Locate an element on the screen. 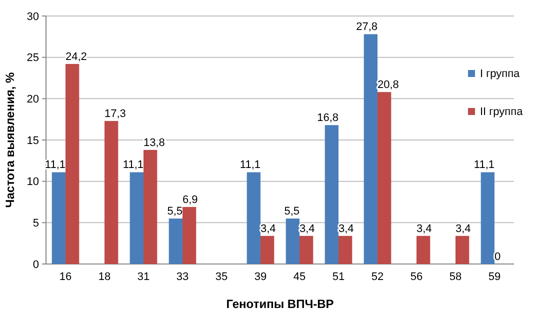  x-tick-label: 45 is located at coordinates (299, 277).